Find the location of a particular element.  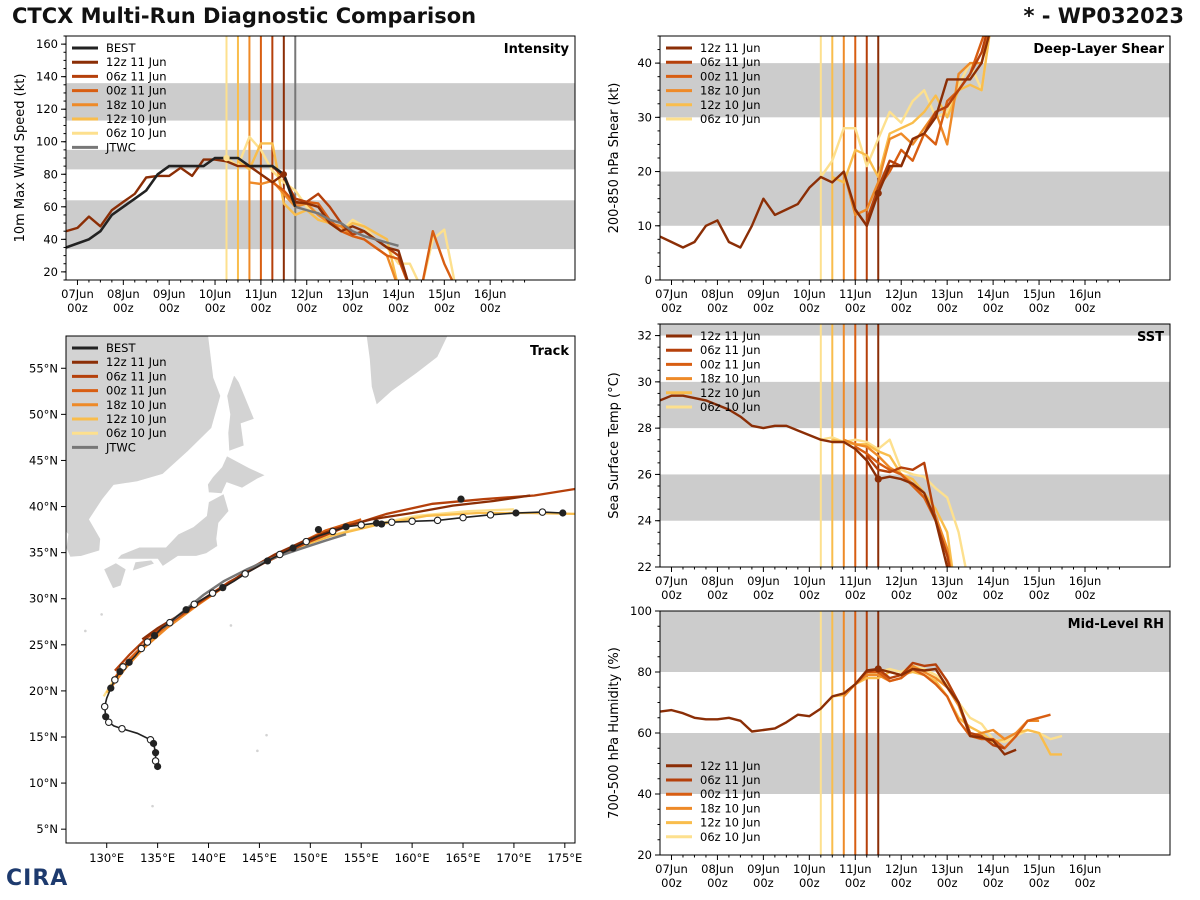

x-tick-label: 13Jun is located at coordinates (947, 294).